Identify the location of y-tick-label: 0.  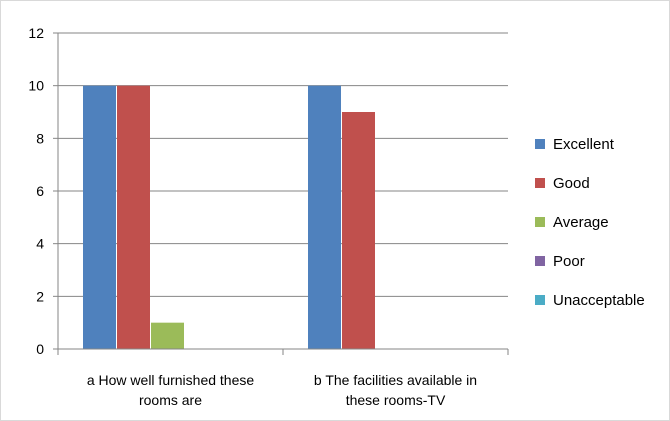
(40, 349).